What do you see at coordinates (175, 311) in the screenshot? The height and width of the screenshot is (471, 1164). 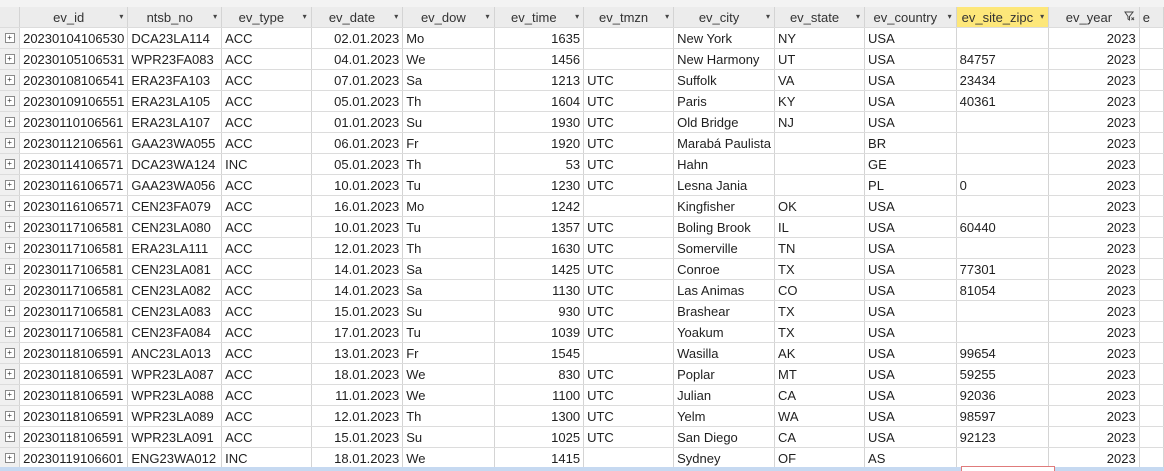 I see `cell-ntsb-no: CEN23LA083` at bounding box center [175, 311].